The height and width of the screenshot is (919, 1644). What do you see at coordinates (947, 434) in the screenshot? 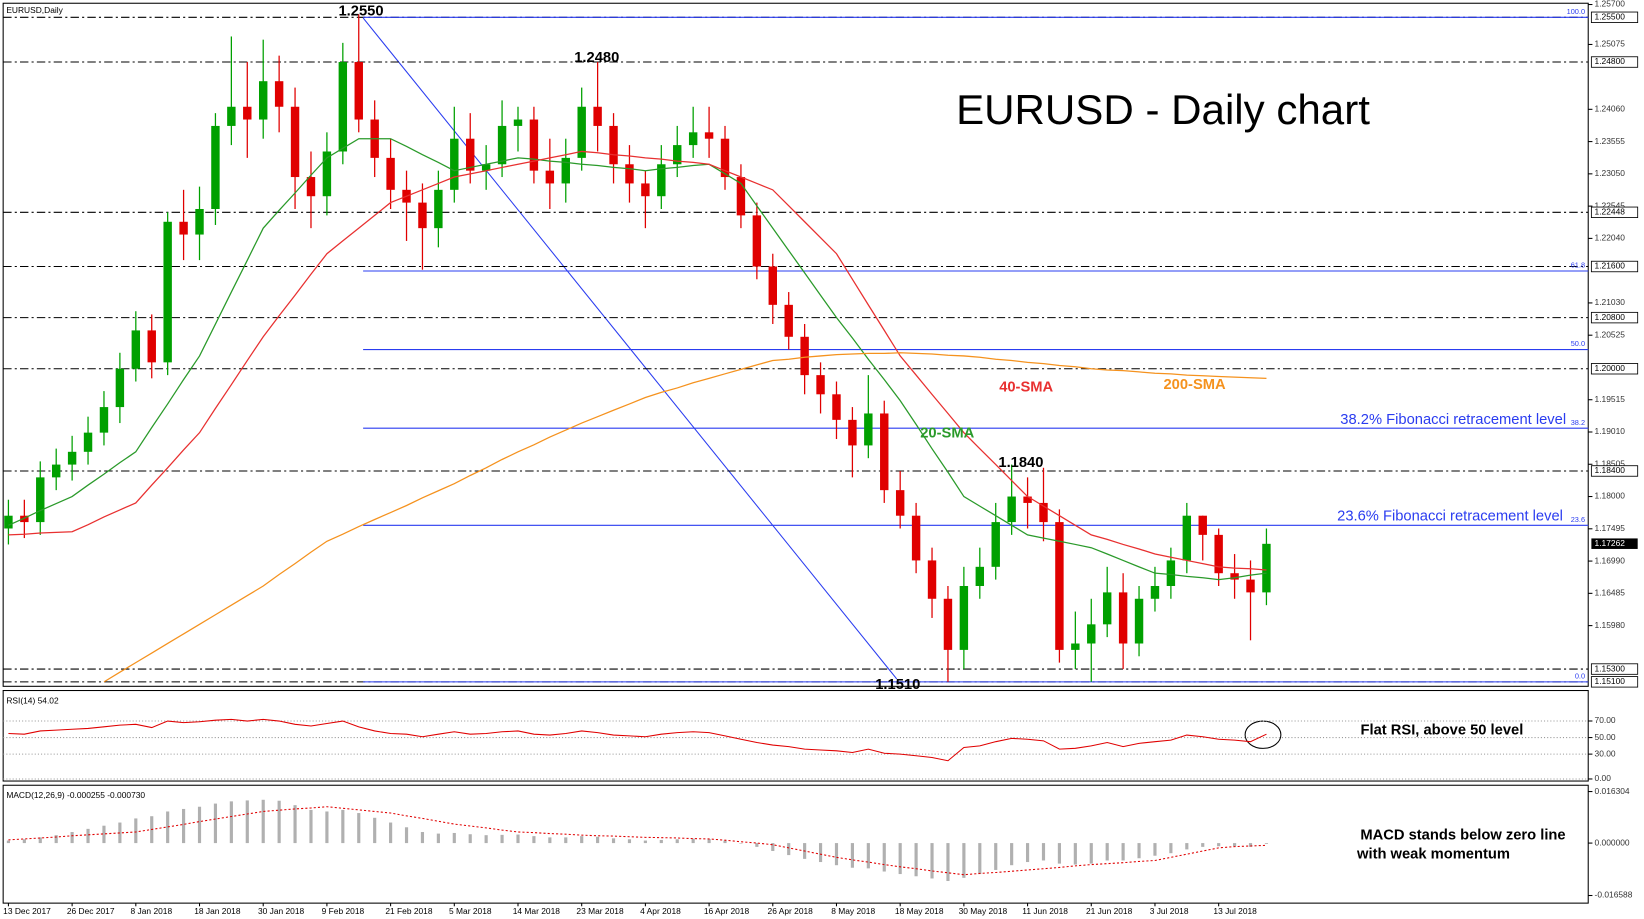
I see `annotation: 20-SMA` at bounding box center [947, 434].